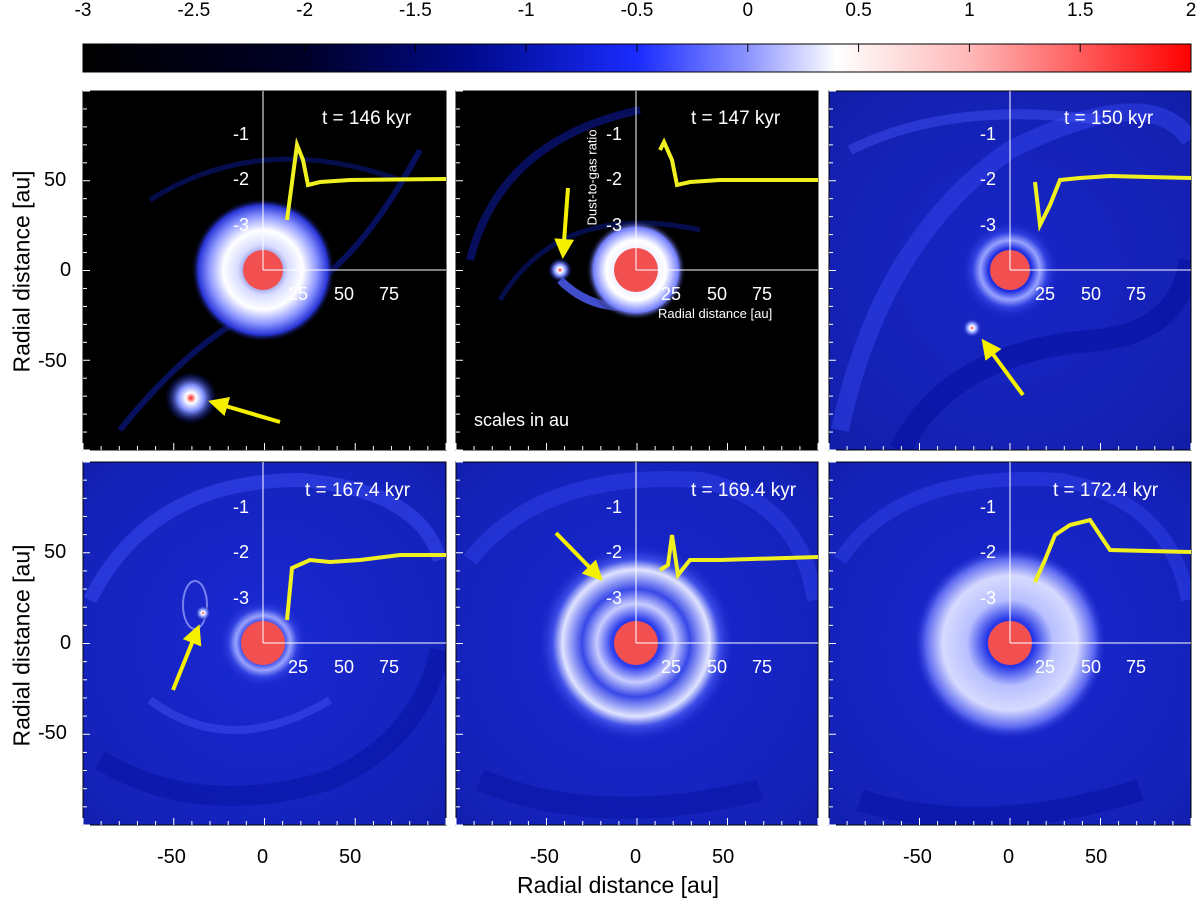 The image size is (1200, 908). Describe the element at coordinates (592, 177) in the screenshot. I see `inset-y-title: Dust-to-gas ratio` at that location.